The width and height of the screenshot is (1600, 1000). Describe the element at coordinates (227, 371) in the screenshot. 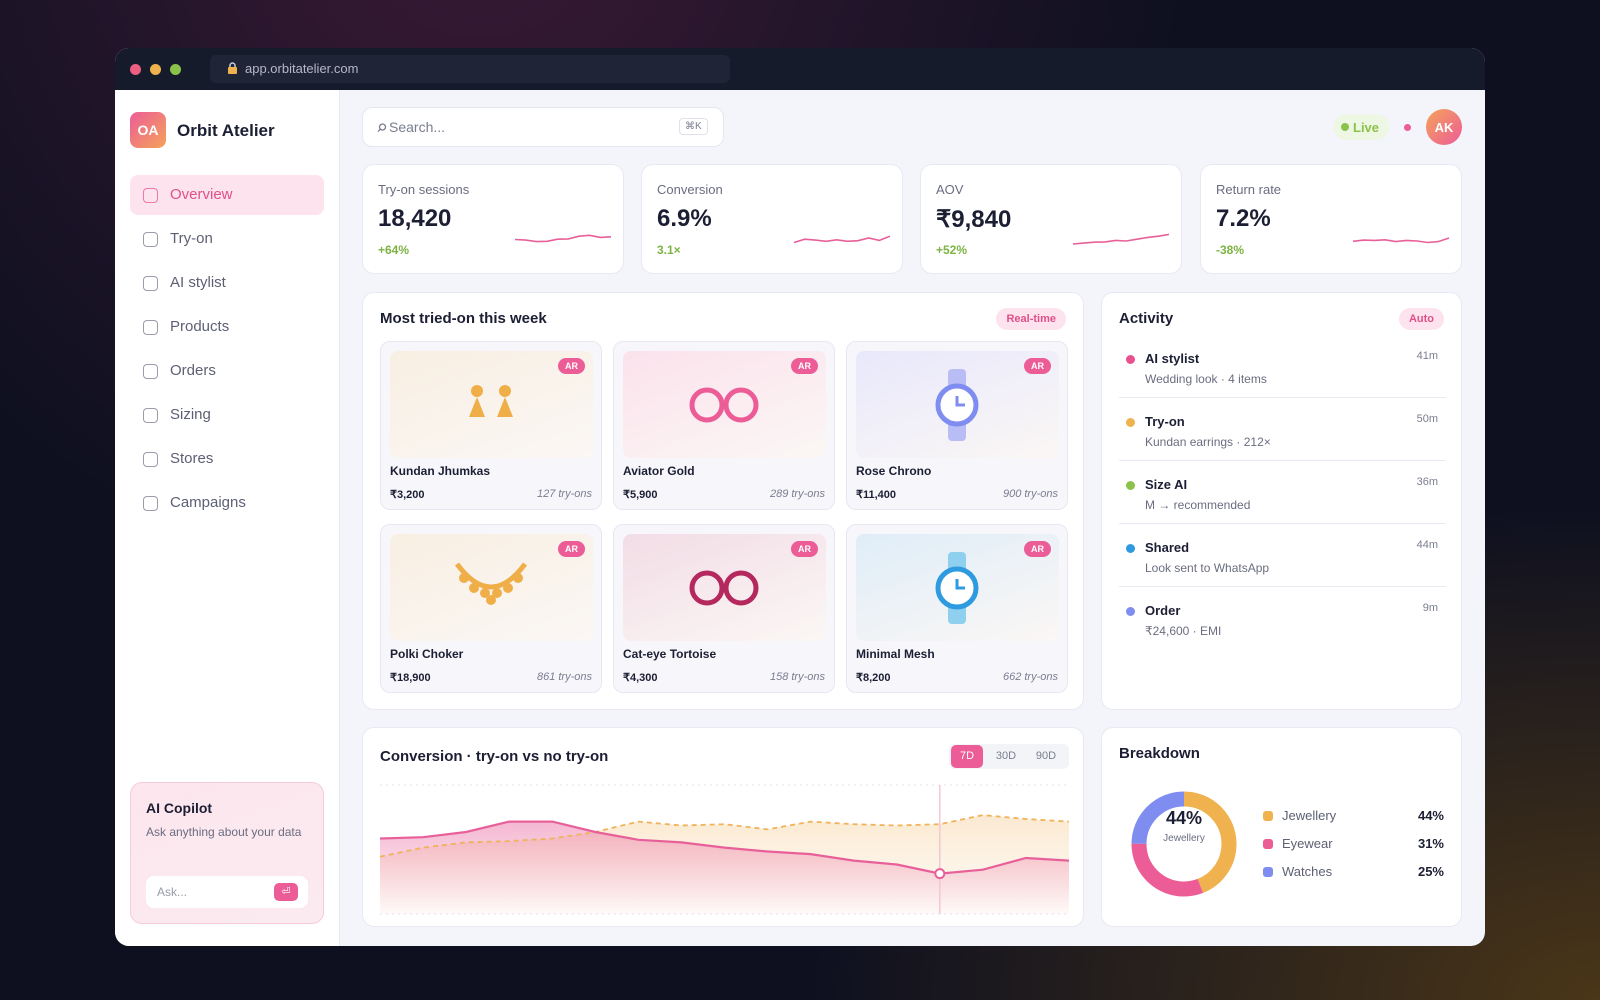

I see `nav-item: Orders` at that location.